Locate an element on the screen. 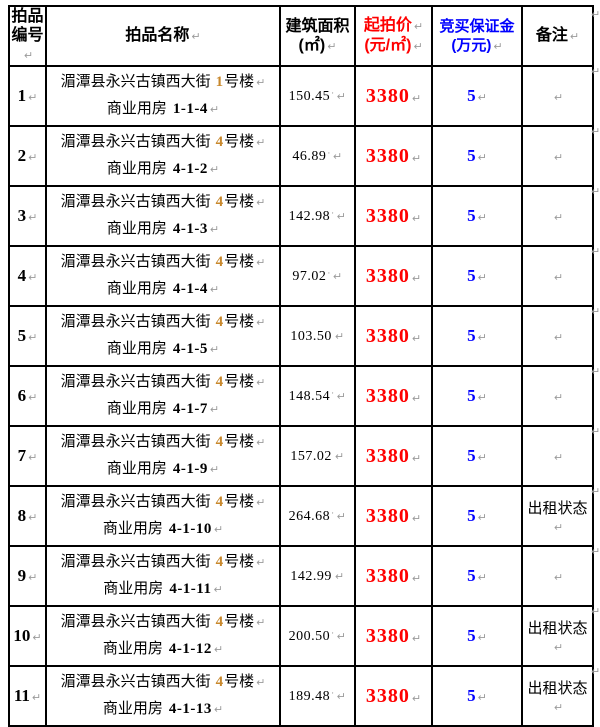  lot-name-cell: 湄潭县永兴古镇西大街 4号楼 ↵ 商业用房 4-1-5 ↵ is located at coordinates (163, 336).